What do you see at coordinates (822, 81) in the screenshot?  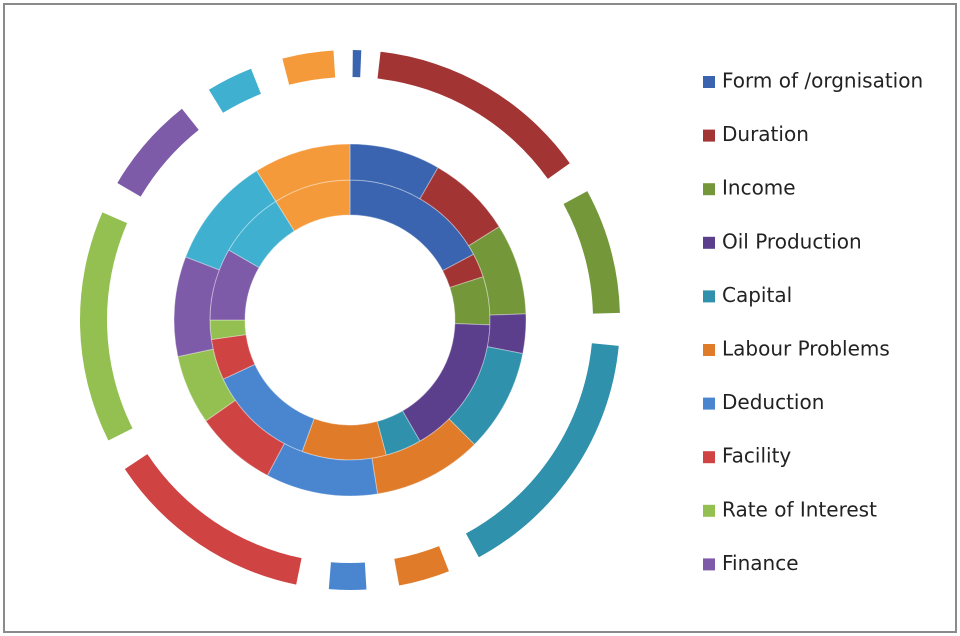 I see `legend-label: Form of /orgnisation` at bounding box center [822, 81].